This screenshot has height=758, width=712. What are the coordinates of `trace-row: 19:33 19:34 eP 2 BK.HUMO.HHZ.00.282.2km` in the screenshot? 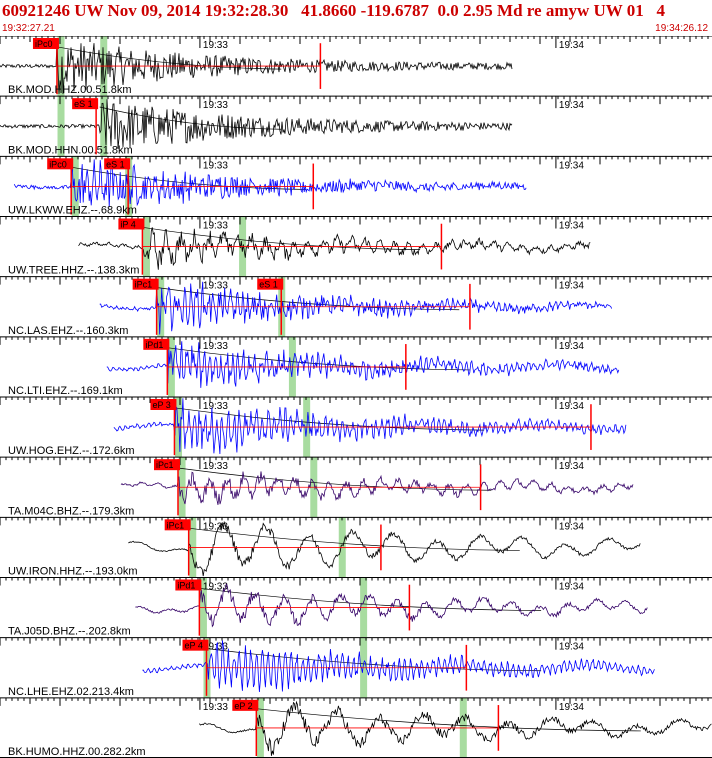 It's located at (356, 727).